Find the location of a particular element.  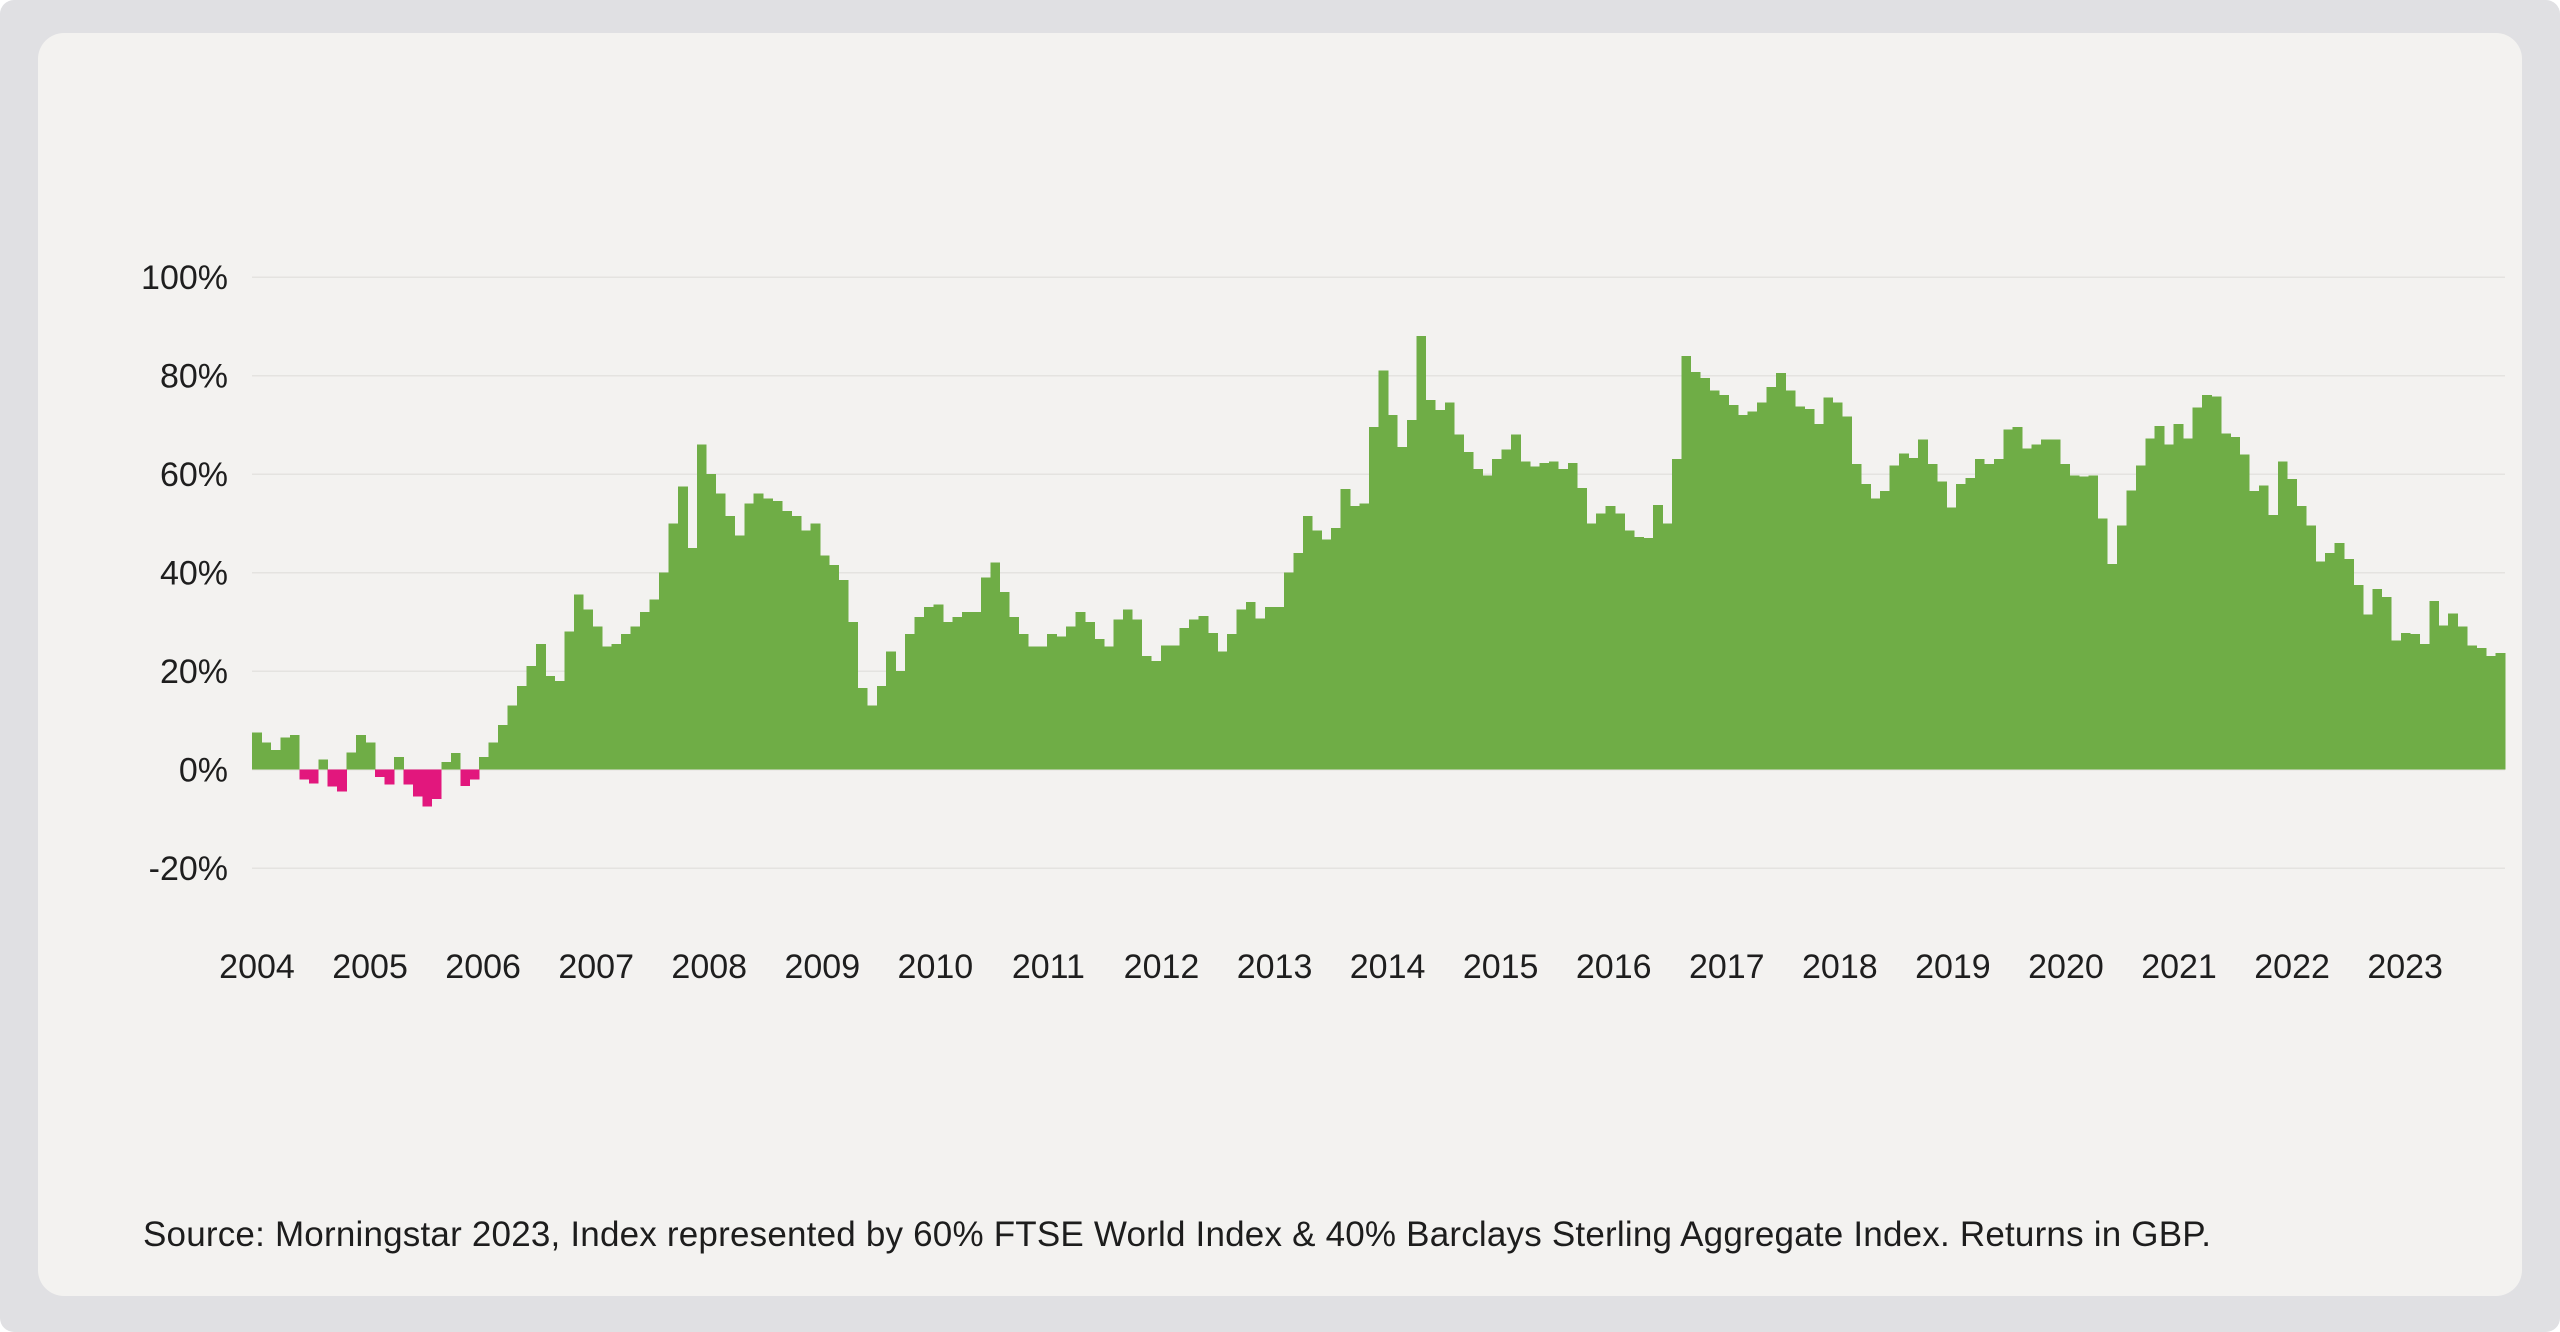

x-tick-label: 2022 is located at coordinates (2292, 967).